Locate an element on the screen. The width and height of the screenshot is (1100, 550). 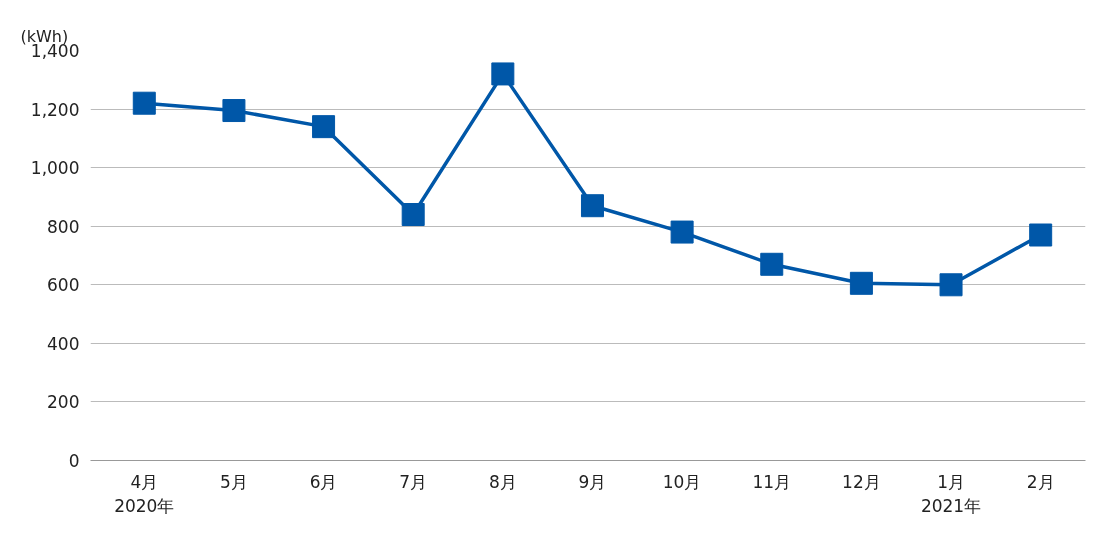
x-tick-label: 5月 is located at coordinates (234, 481).